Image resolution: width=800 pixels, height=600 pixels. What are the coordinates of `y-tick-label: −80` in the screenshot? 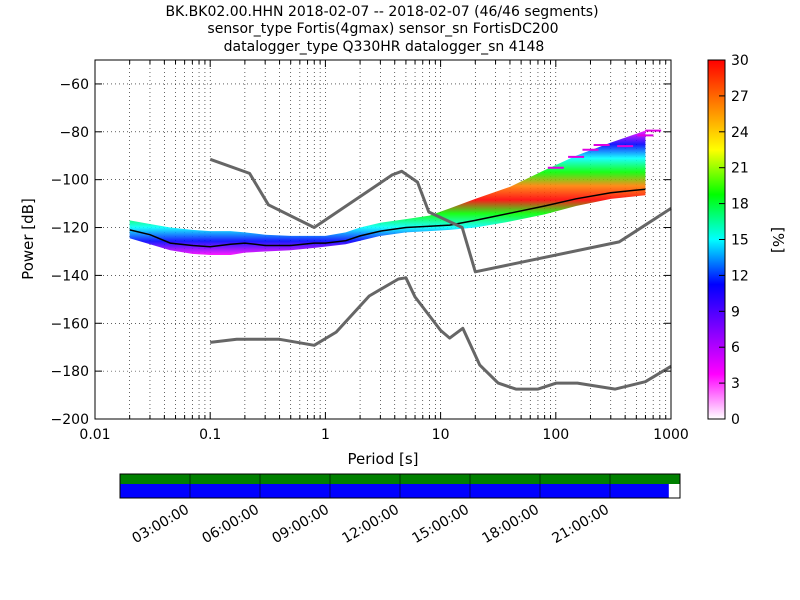 It's located at (74, 133).